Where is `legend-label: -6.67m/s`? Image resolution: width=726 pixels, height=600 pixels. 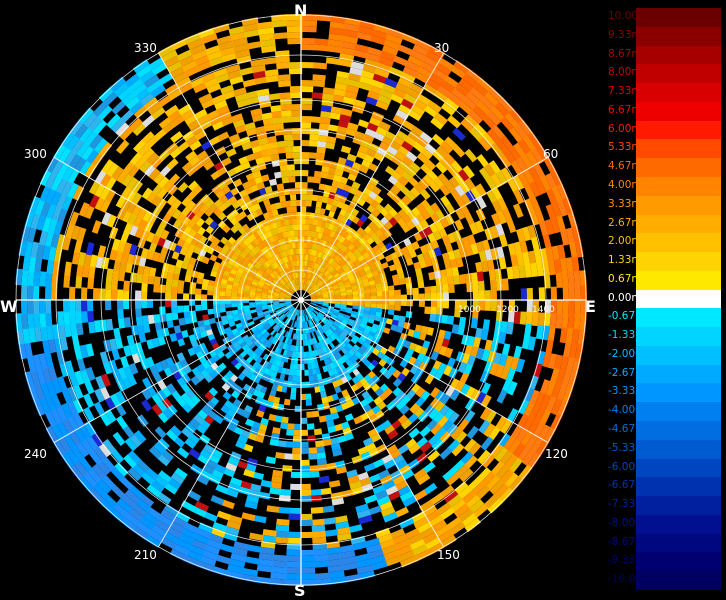 legend-label: -6.67m/s is located at coordinates (631, 485).